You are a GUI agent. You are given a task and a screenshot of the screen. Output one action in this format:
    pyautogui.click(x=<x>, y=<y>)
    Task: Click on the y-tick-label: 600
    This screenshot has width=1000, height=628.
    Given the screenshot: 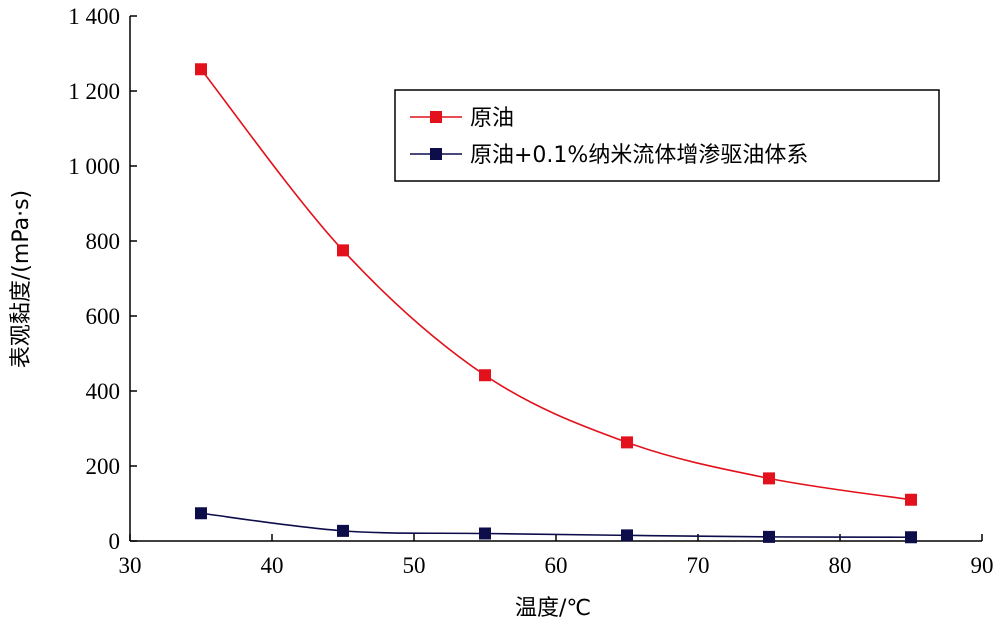 What is the action you would take?
    pyautogui.click(x=103, y=316)
    